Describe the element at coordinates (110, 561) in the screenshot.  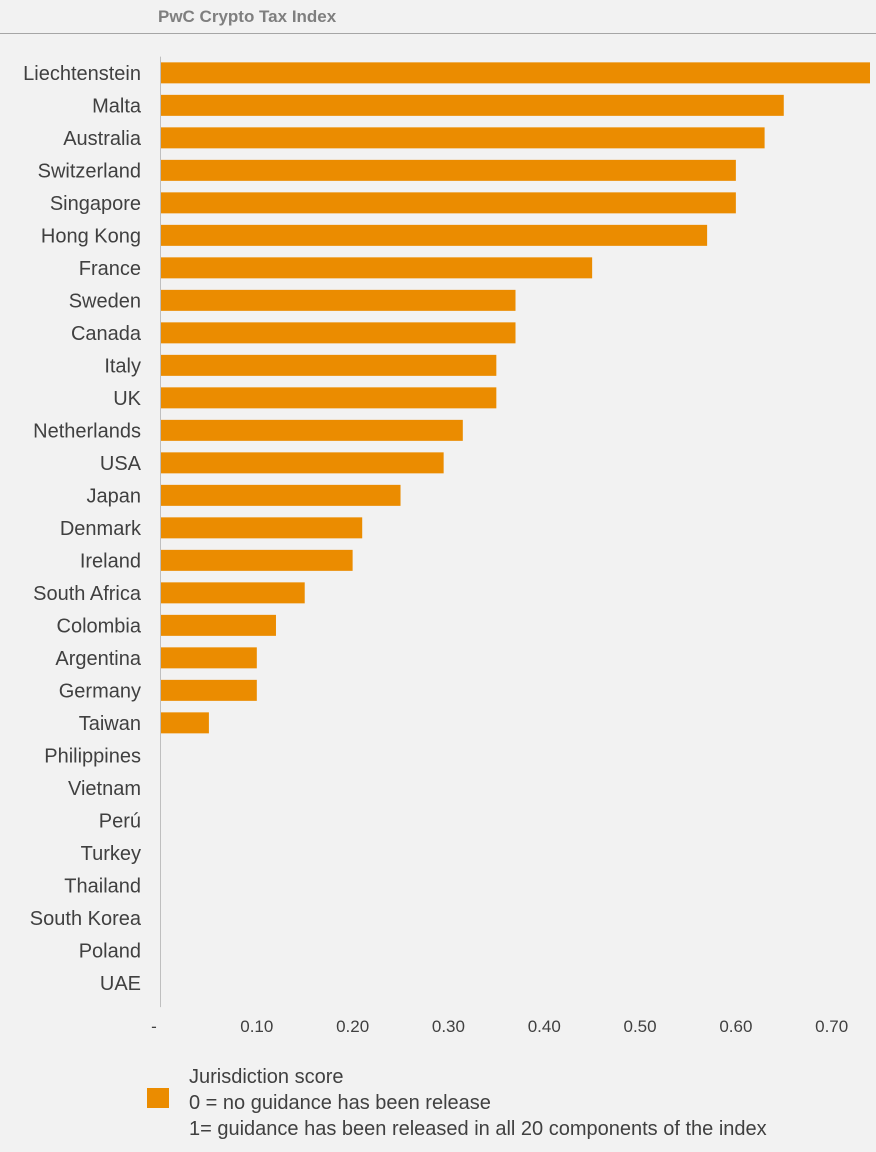
I see `category-label: Ireland` at that location.